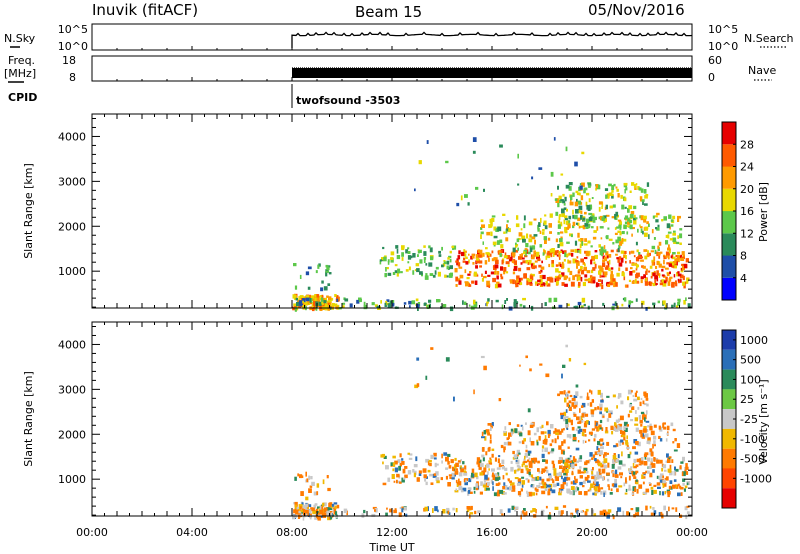  What do you see at coordinates (752, 459) in the screenshot?
I see `colorbar-tick-label: -500` at bounding box center [752, 459].